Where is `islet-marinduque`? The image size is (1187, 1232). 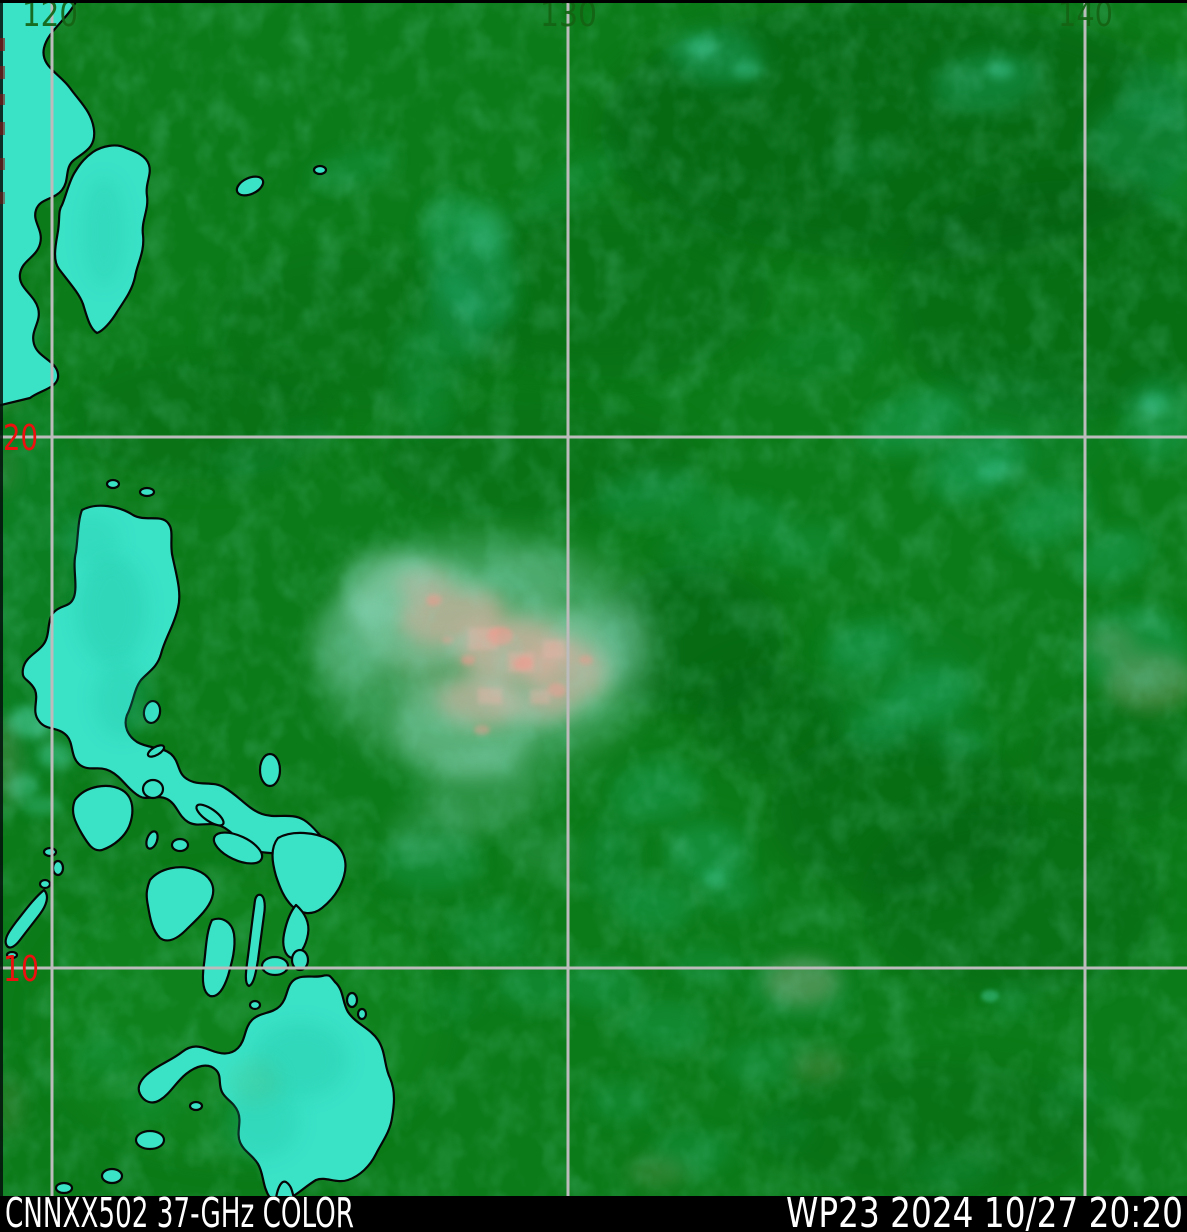 islet-marinduque is located at coordinates (153, 789).